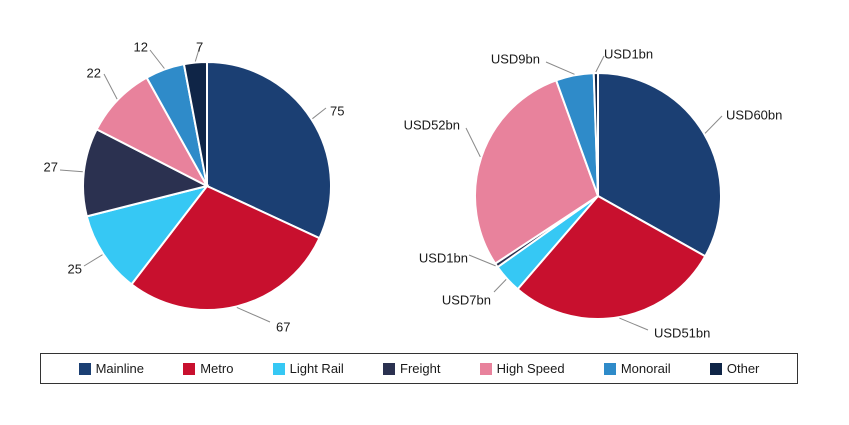  Describe the element at coordinates (432, 124) in the screenshot. I see `pie-value-label-high-speed: USD52bn` at that location.